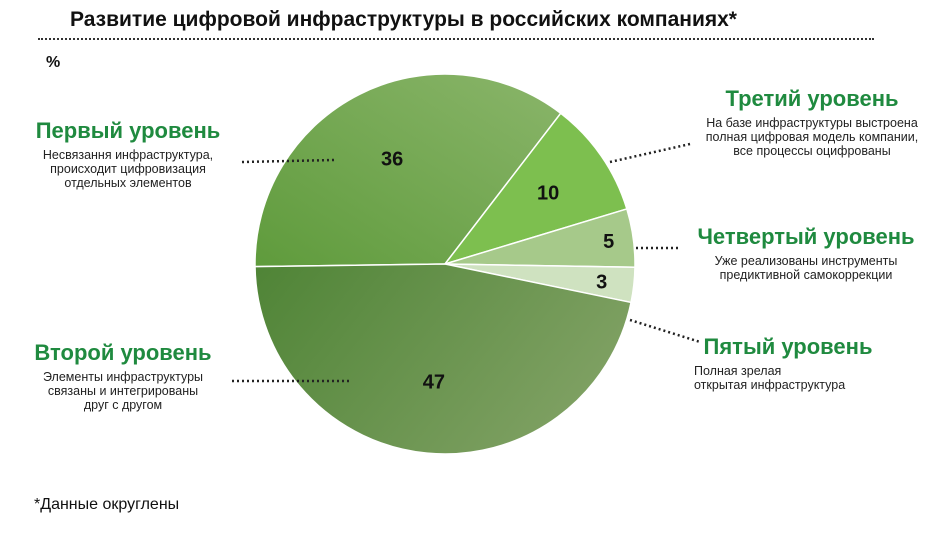 The image size is (945, 534). I want to click on level-1-desc-line: Несвязання инфраструктура,, so click(128, 155).